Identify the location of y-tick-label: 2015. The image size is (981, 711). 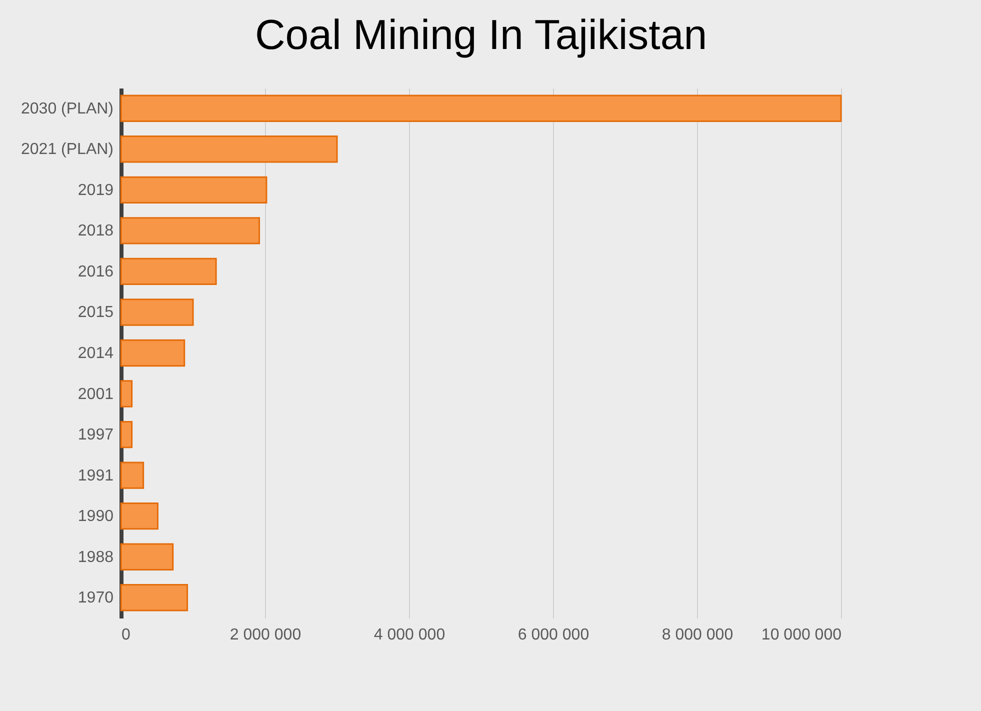
(96, 313).